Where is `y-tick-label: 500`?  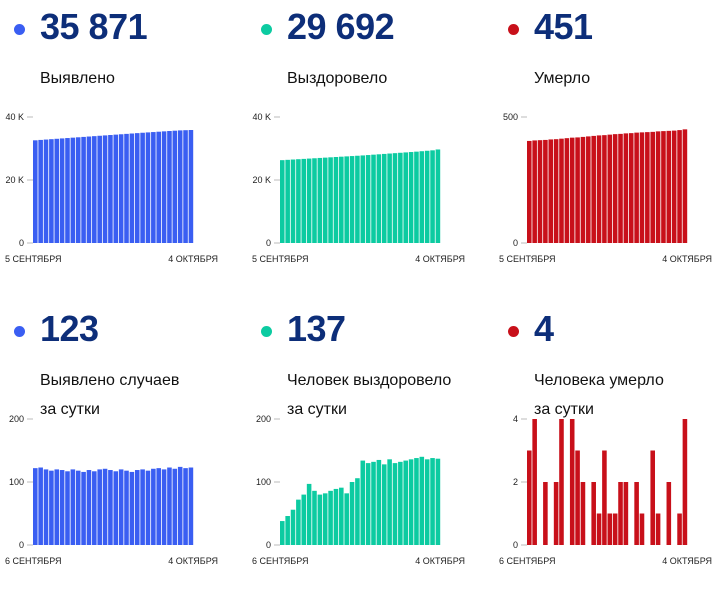 y-tick-label: 500 is located at coordinates (510, 117).